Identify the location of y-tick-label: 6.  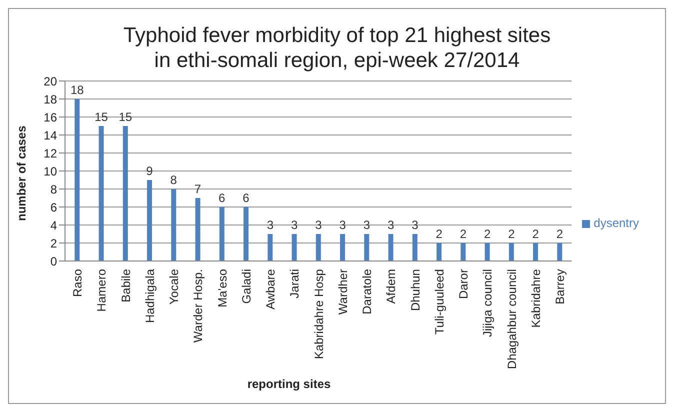
(54, 207).